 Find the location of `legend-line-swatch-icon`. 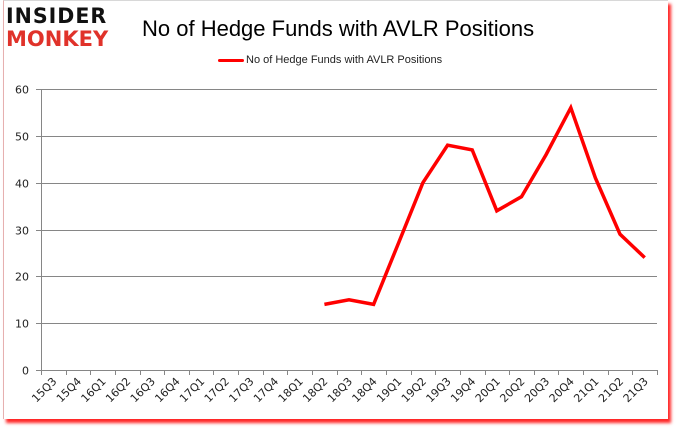

legend-line-swatch-icon is located at coordinates (231, 60).